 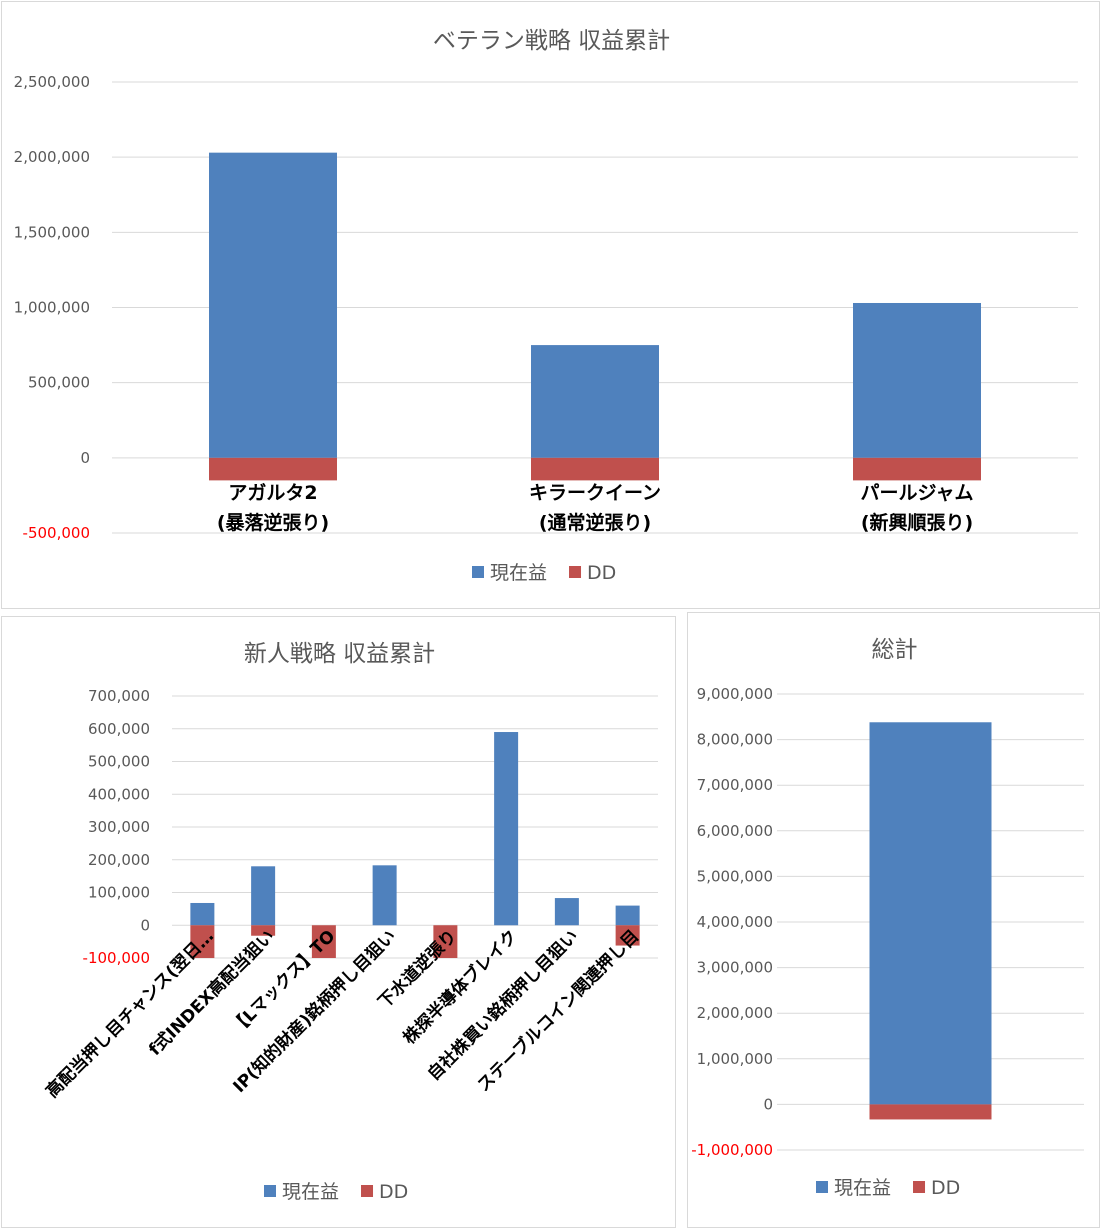 I want to click on y-tick-label: 5,000,000, so click(x=735, y=876).